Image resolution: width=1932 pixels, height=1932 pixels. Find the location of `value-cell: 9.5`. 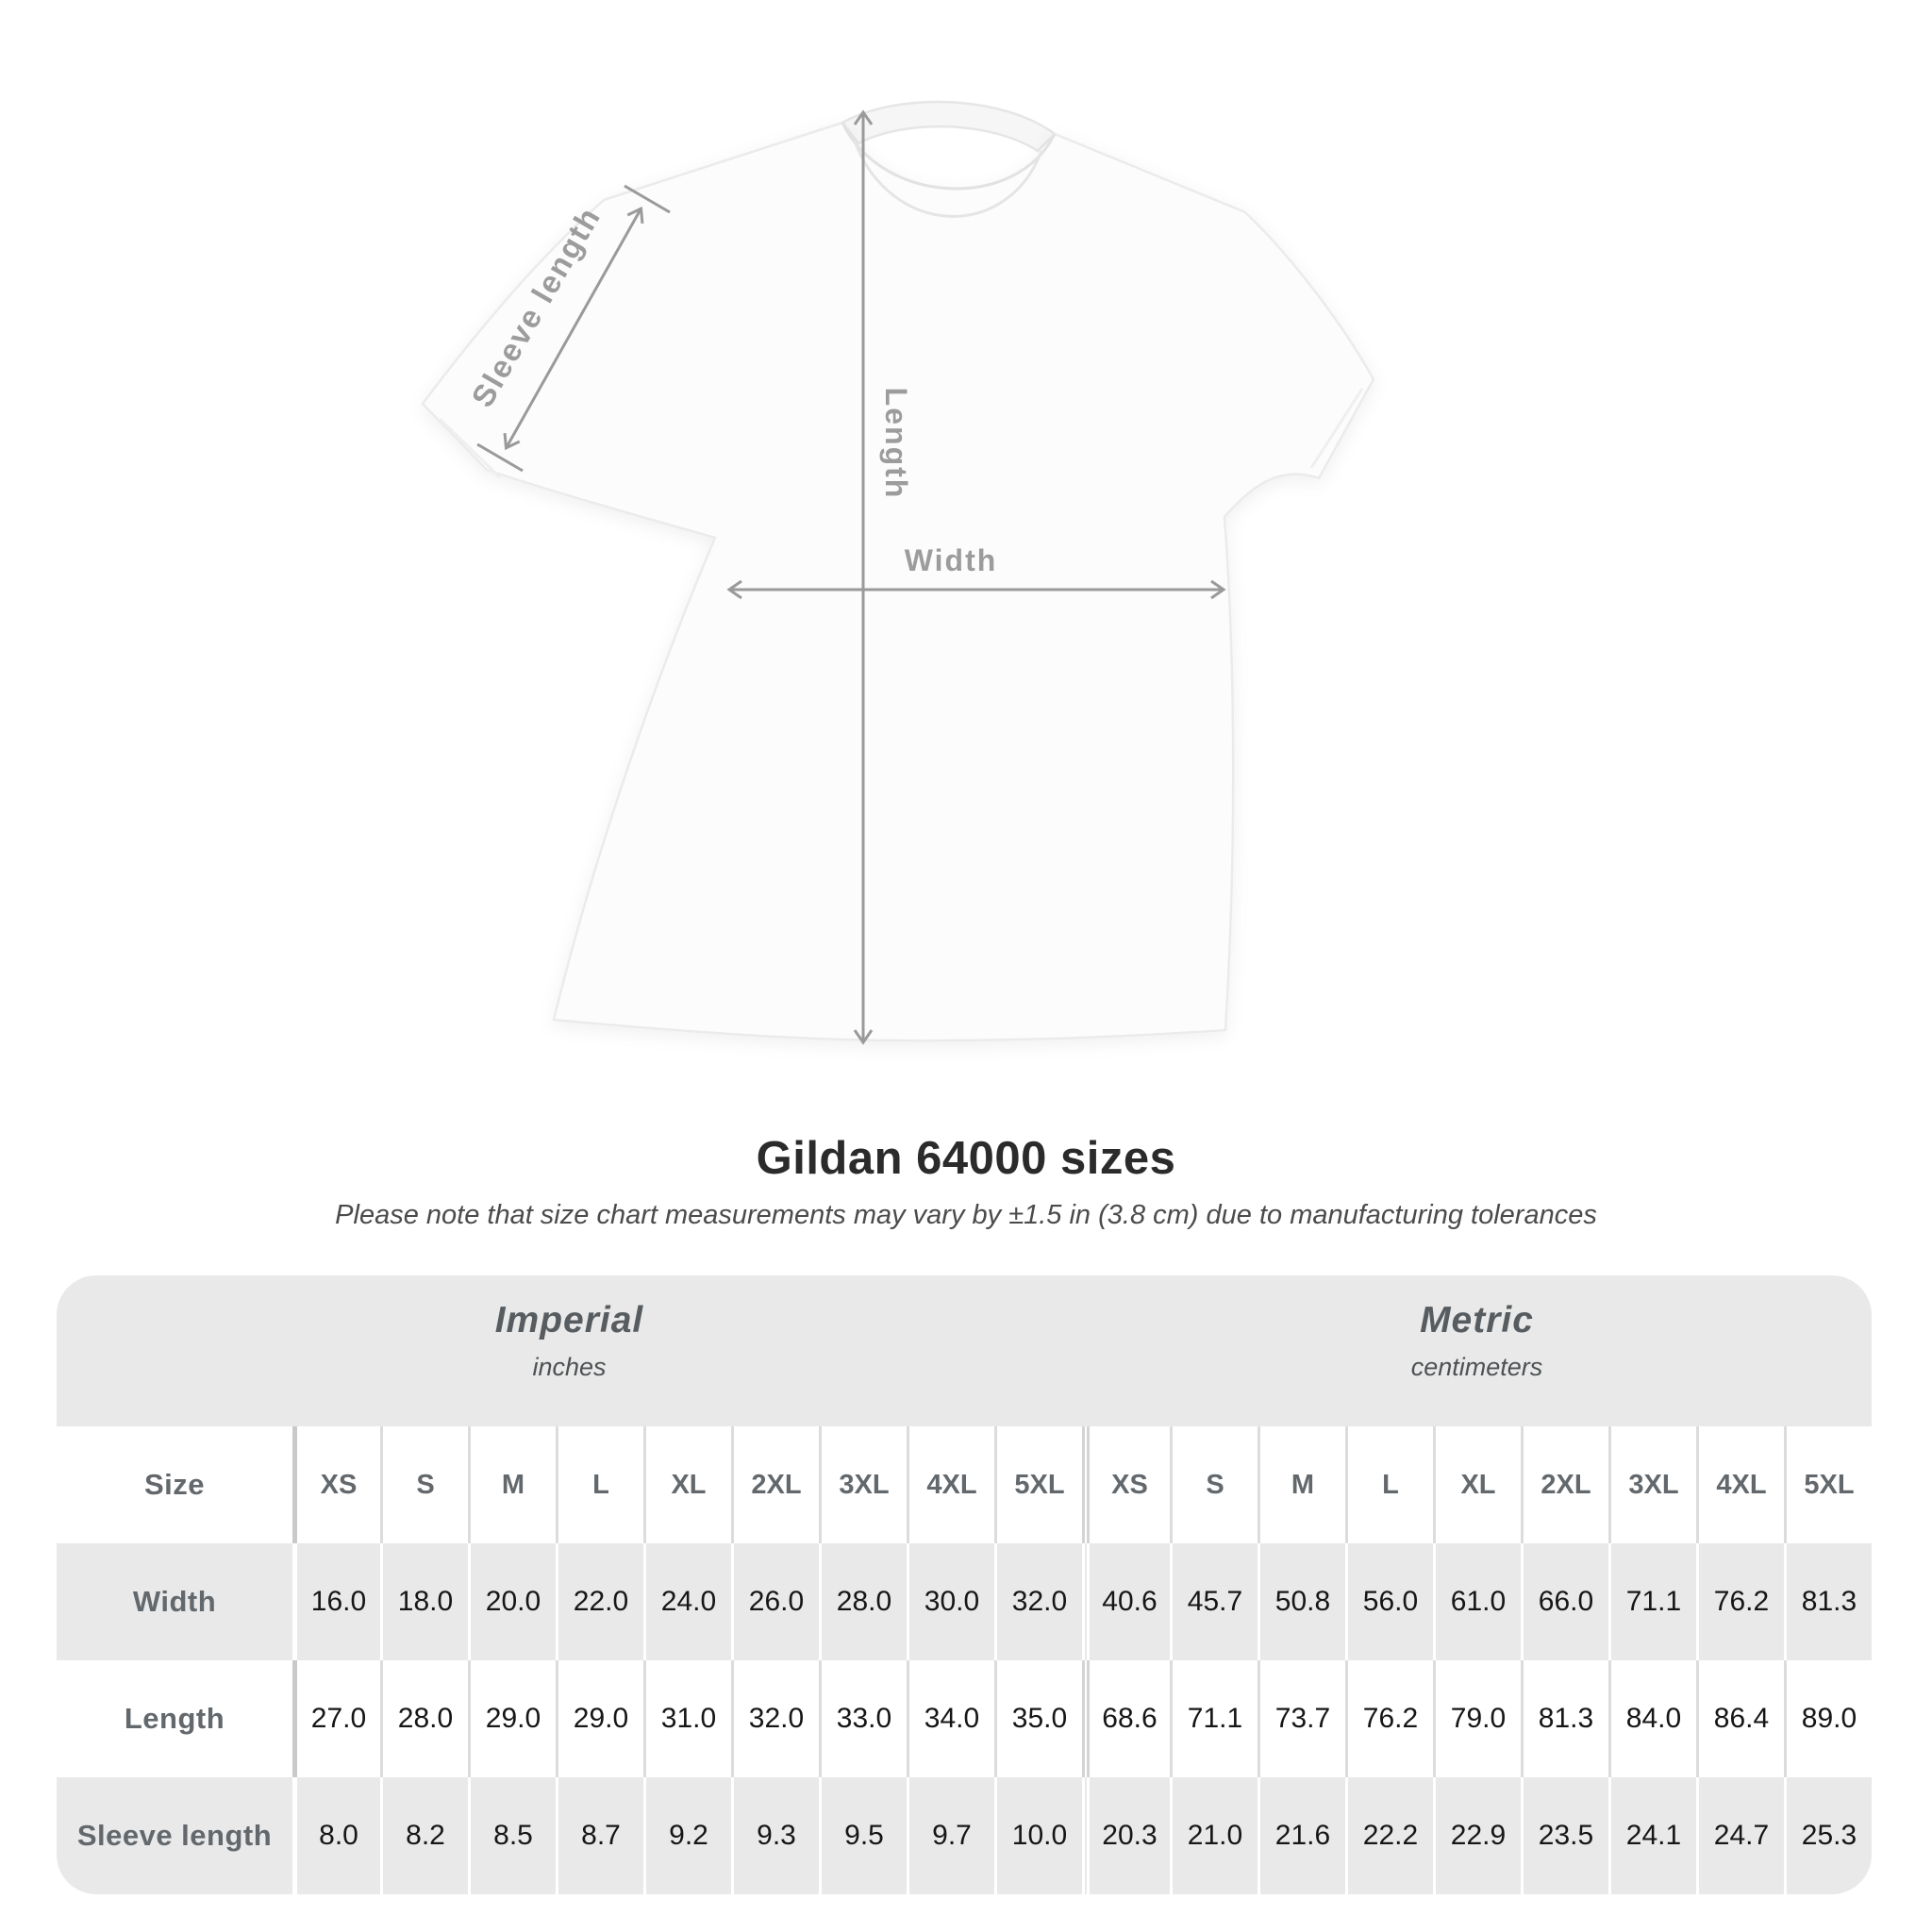

value-cell: 9.5 is located at coordinates (863, 1836).